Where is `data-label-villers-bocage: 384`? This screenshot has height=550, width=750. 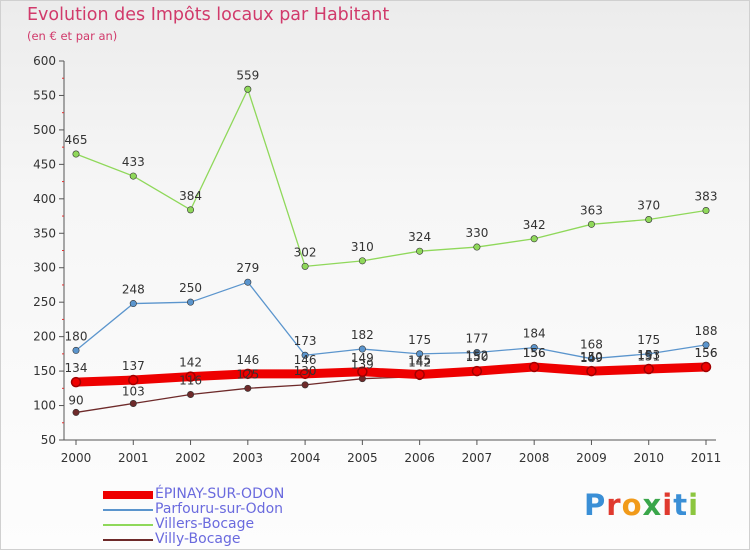
data-label-villers-bocage: 384 is located at coordinates (190, 196).